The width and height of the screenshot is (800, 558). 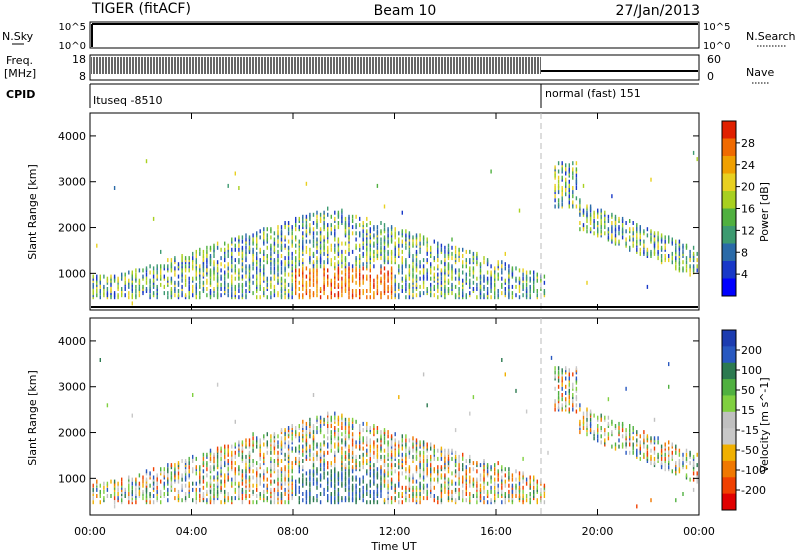 I want to click on colorbar-swatch, so click(x=729, y=287).